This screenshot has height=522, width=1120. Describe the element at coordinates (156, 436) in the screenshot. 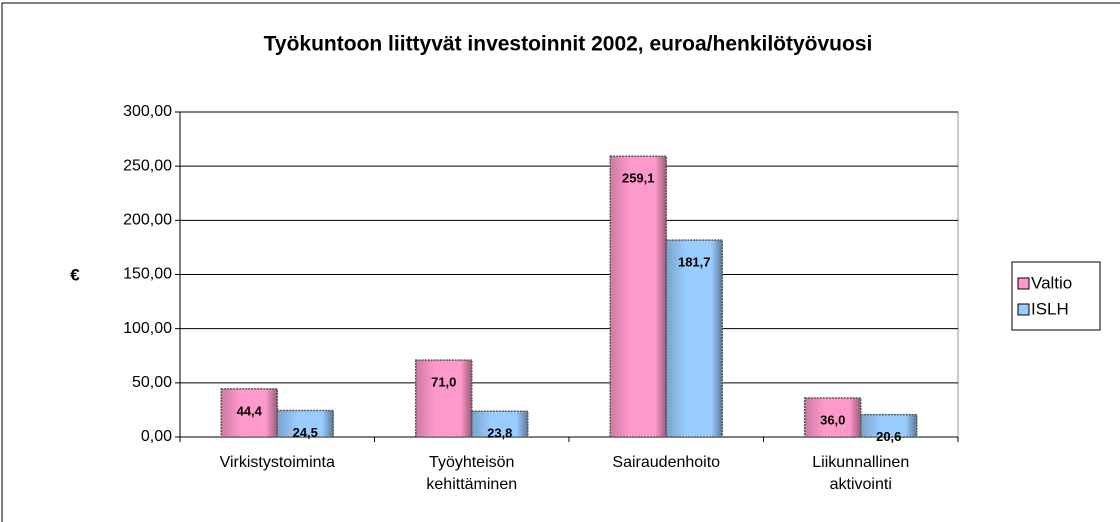

I see `y-tick-label: 0,00` at that location.